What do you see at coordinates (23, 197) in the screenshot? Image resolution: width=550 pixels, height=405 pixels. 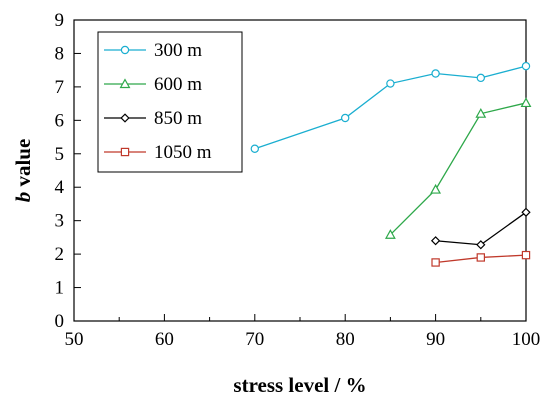 I see `y-axis-title-symbol: b` at bounding box center [23, 197].